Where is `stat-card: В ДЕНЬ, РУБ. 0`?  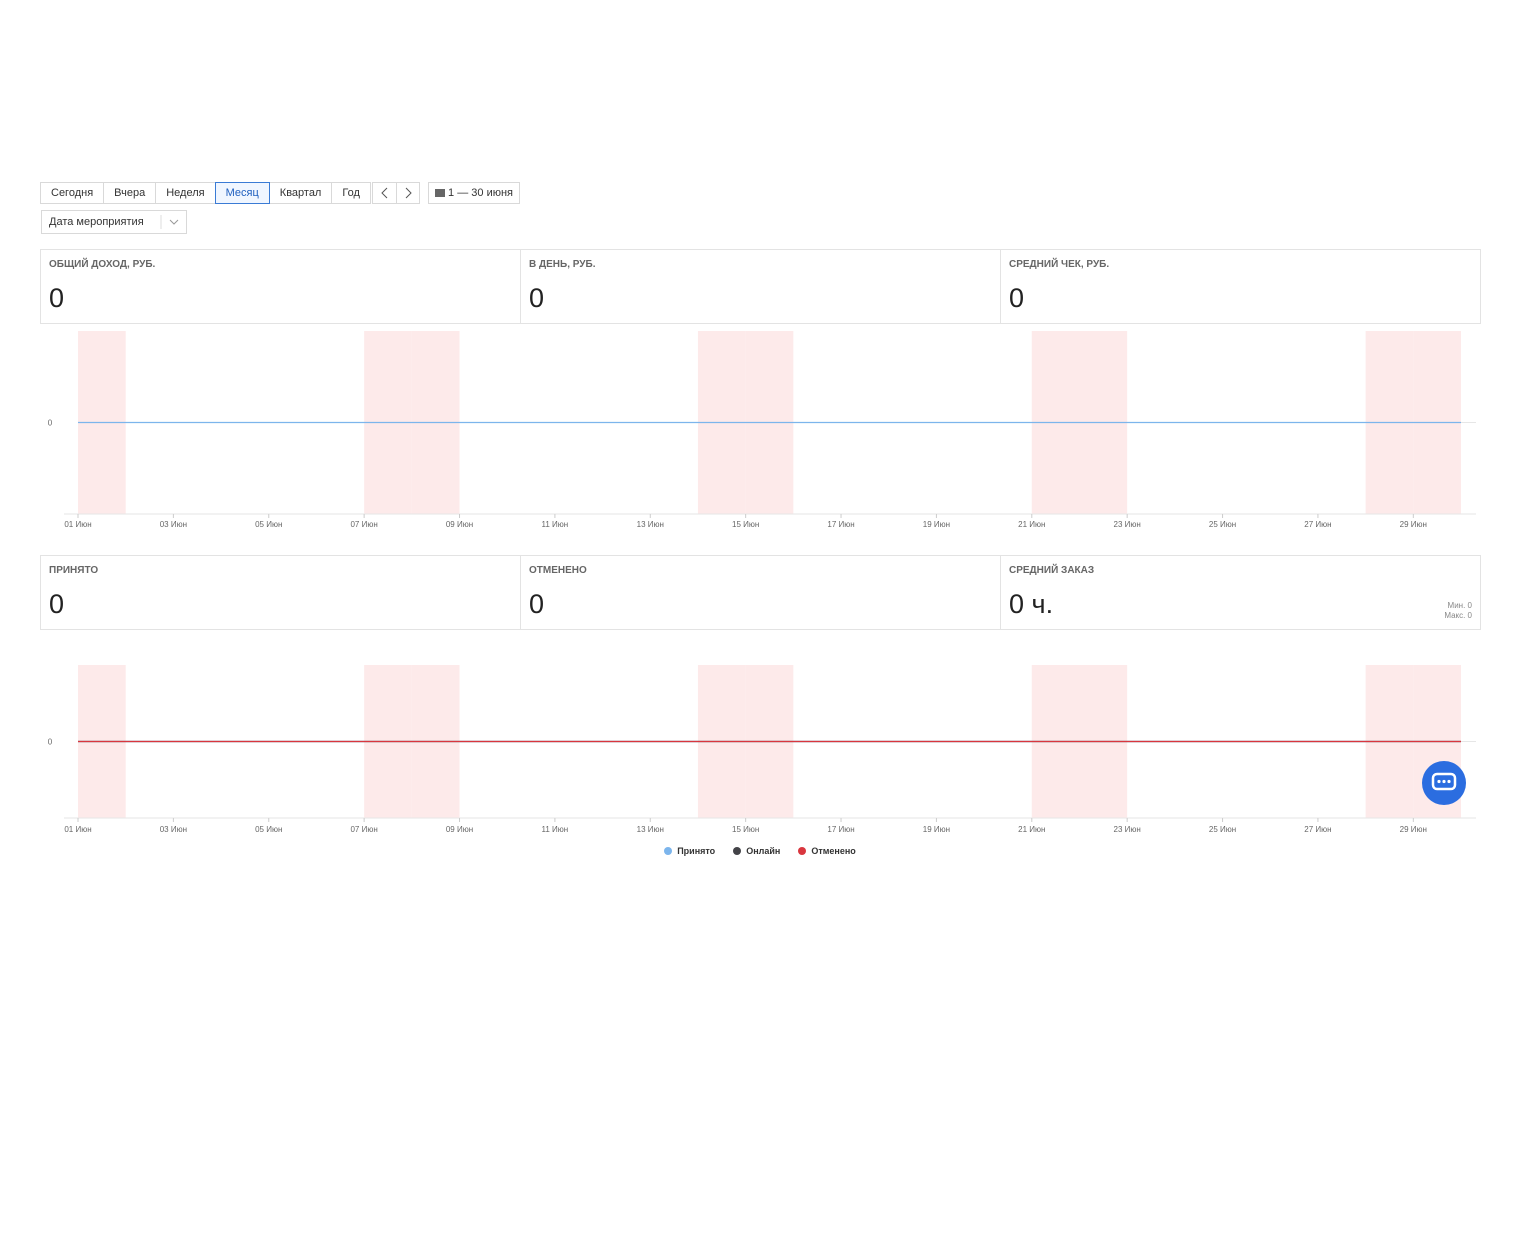 stat-card: В ДЕНЬ, РУБ. 0 is located at coordinates (760, 286).